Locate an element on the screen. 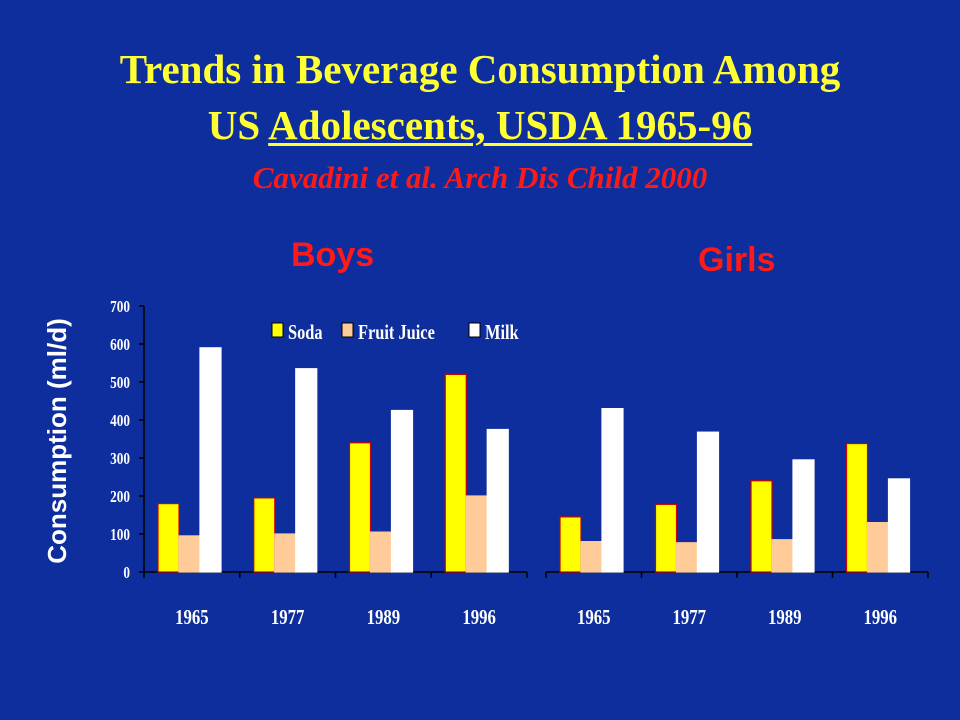 This screenshot has width=960, height=720. girls-x-tick-label: 1965 is located at coordinates (594, 617).